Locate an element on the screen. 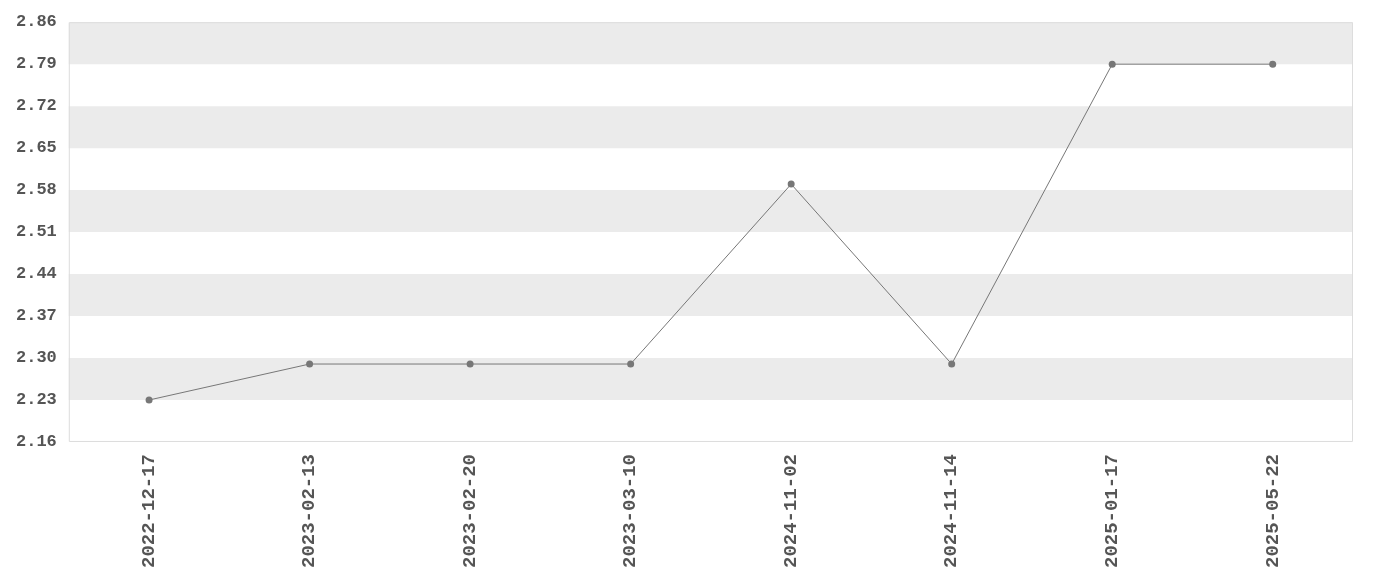 The width and height of the screenshot is (1380, 580). y-tick-label: 2.44 is located at coordinates (36, 274).